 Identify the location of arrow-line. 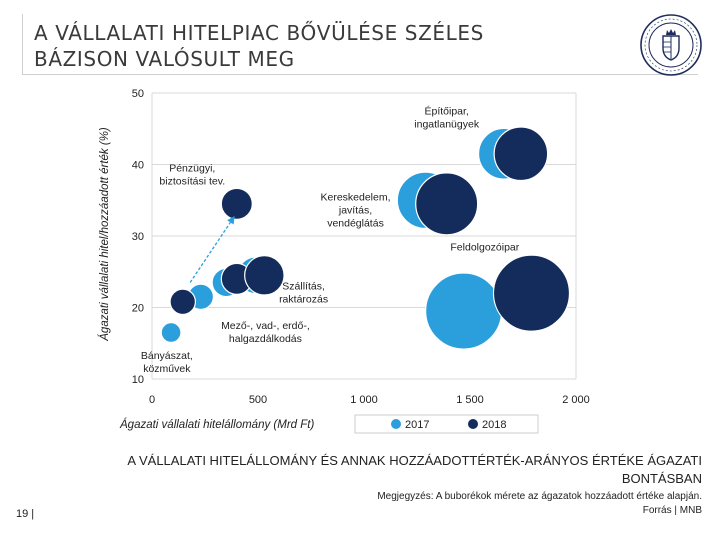
(212, 249).